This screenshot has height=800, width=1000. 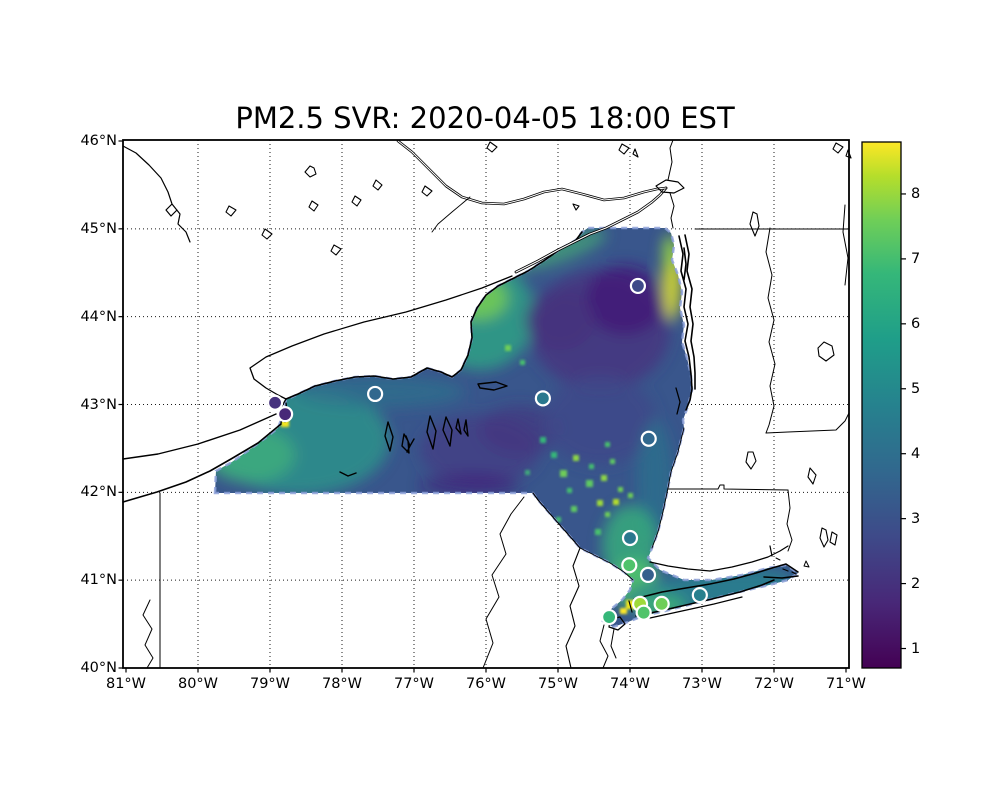 I want to click on ct-ma-border, so click(x=728, y=487).